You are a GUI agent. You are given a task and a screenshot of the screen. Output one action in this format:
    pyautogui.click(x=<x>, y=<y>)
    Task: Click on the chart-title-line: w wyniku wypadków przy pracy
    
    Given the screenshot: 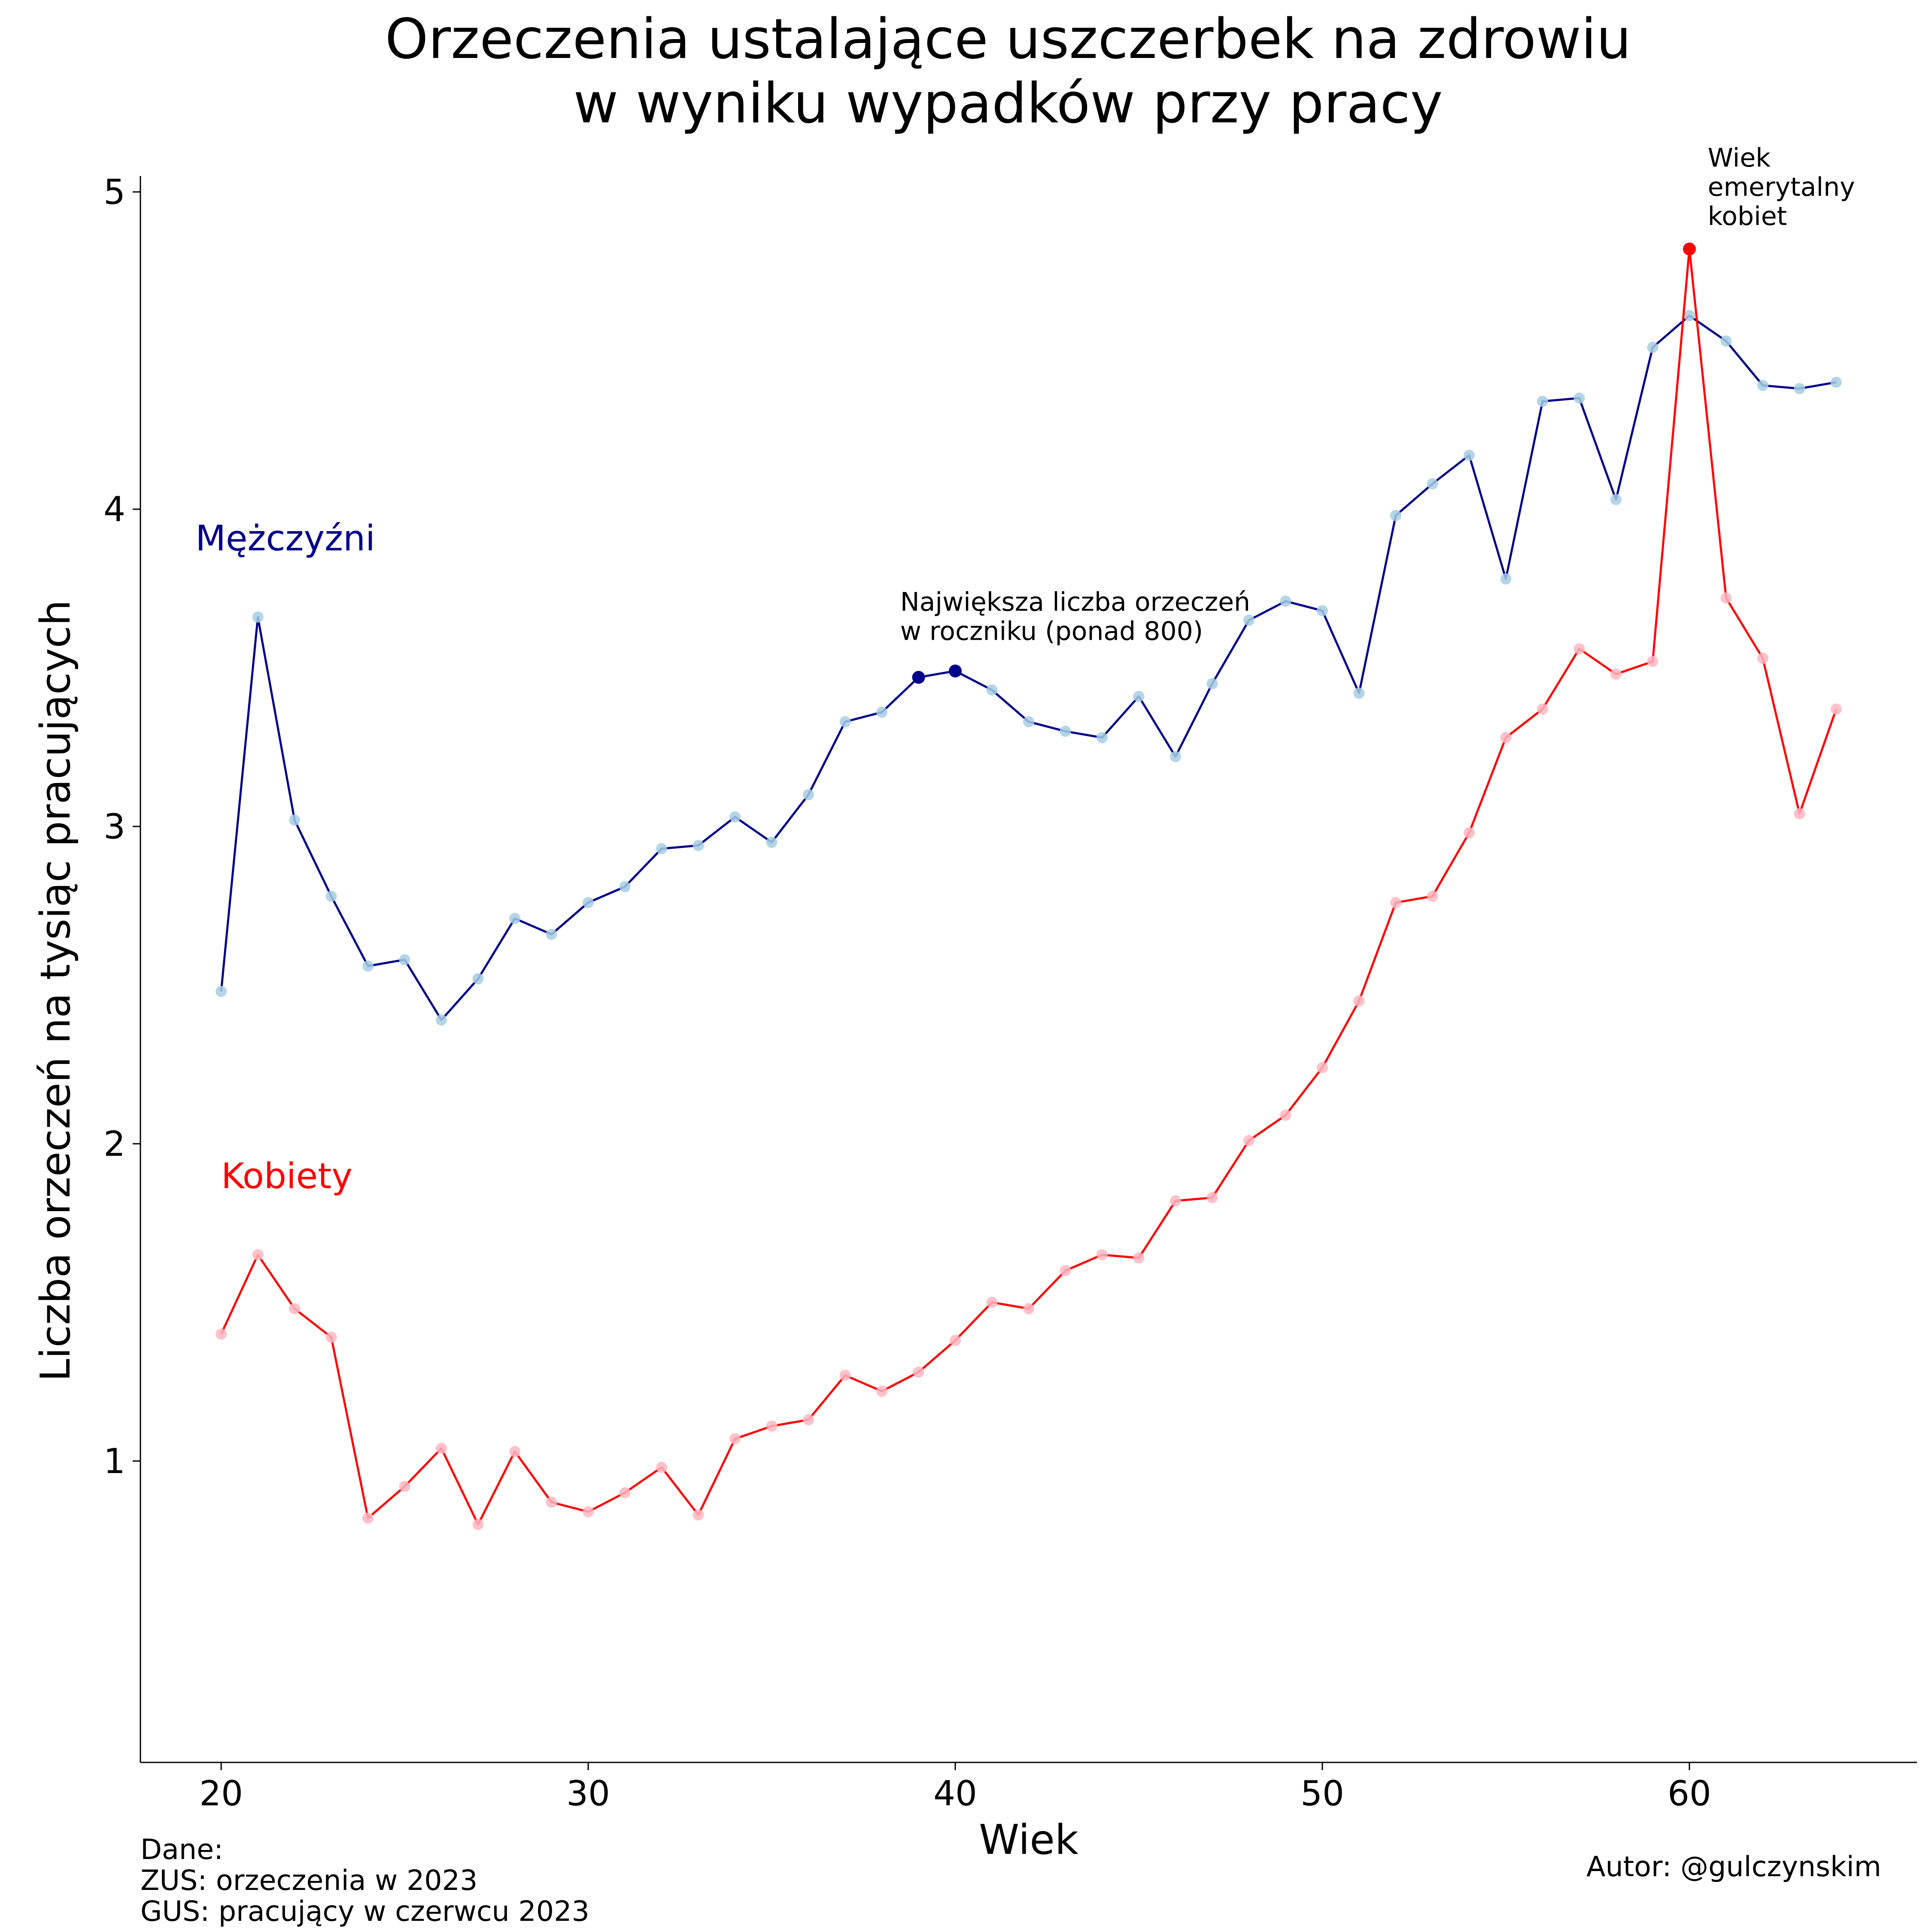 What is the action you would take?
    pyautogui.click(x=1008, y=104)
    